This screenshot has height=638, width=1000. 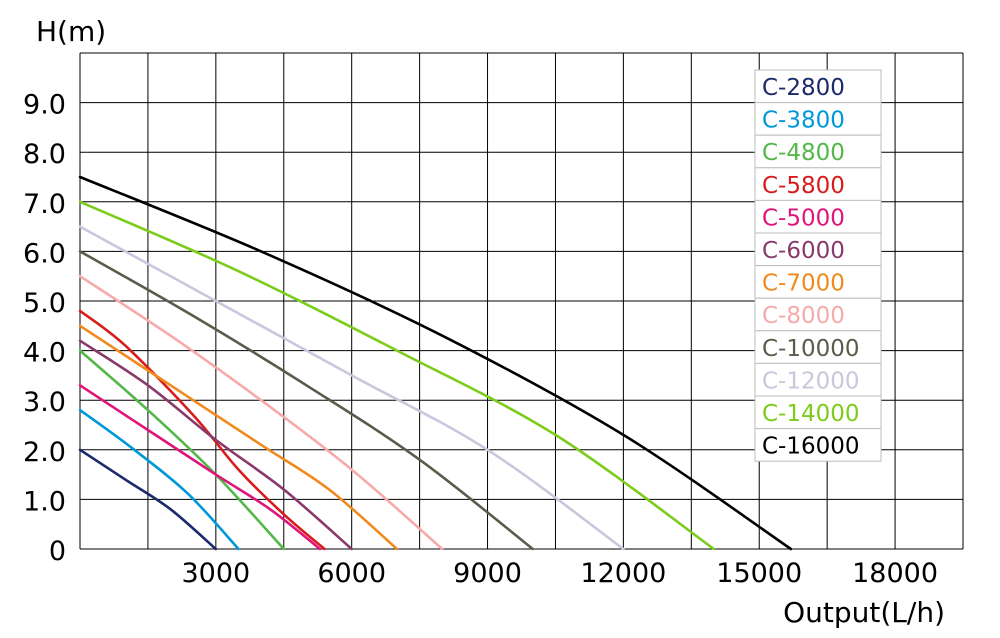 I want to click on y-tick-label: 2.0, so click(x=44, y=452).